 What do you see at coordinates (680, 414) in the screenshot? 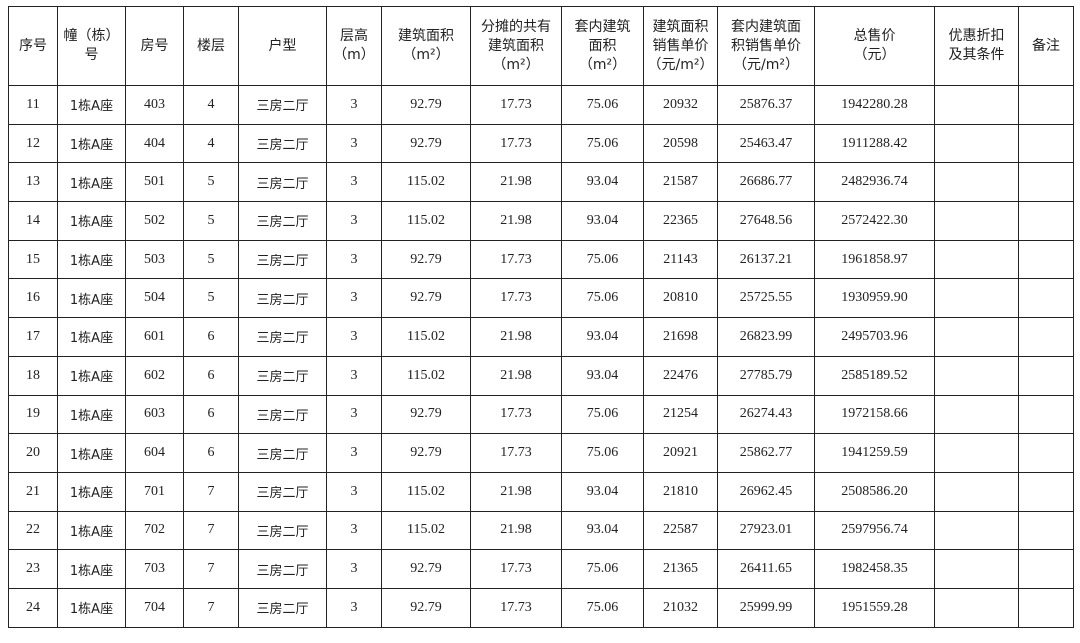
I see `cell-unit-price: 21254` at bounding box center [680, 414].